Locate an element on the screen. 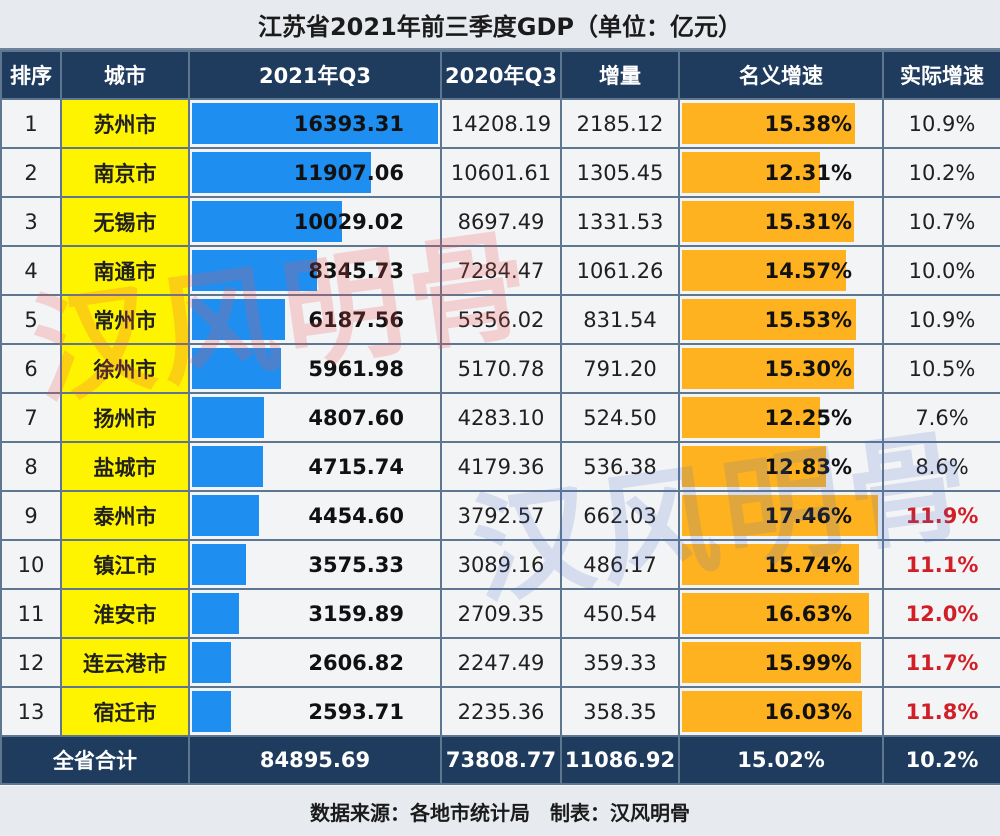 This screenshot has height=836, width=1000. rank-cell: 11 is located at coordinates (31, 613).